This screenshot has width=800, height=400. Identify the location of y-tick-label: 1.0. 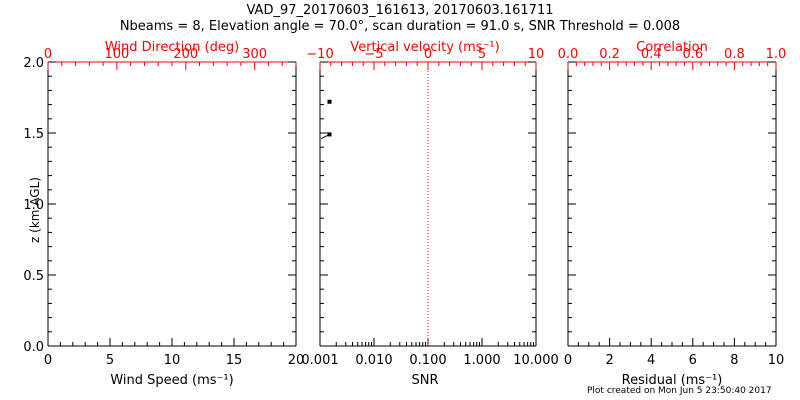
(33, 205).